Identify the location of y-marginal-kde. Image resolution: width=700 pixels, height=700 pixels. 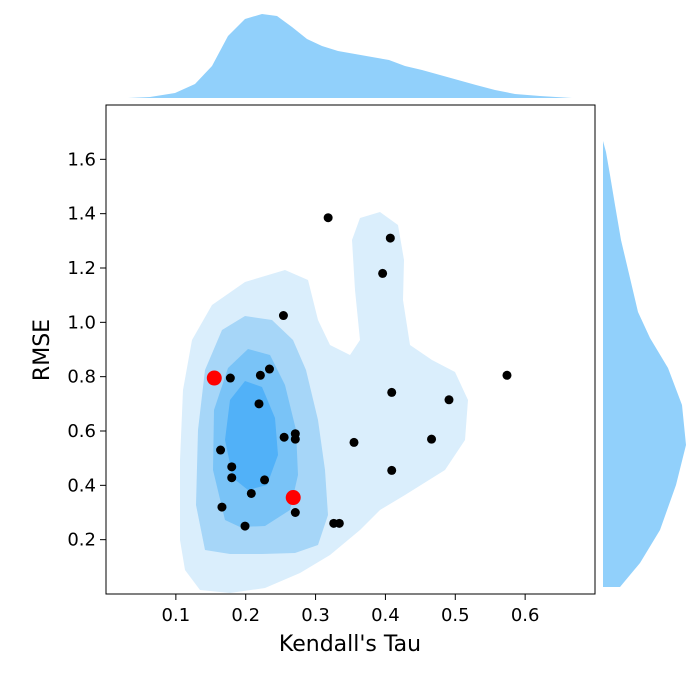
(644, 364).